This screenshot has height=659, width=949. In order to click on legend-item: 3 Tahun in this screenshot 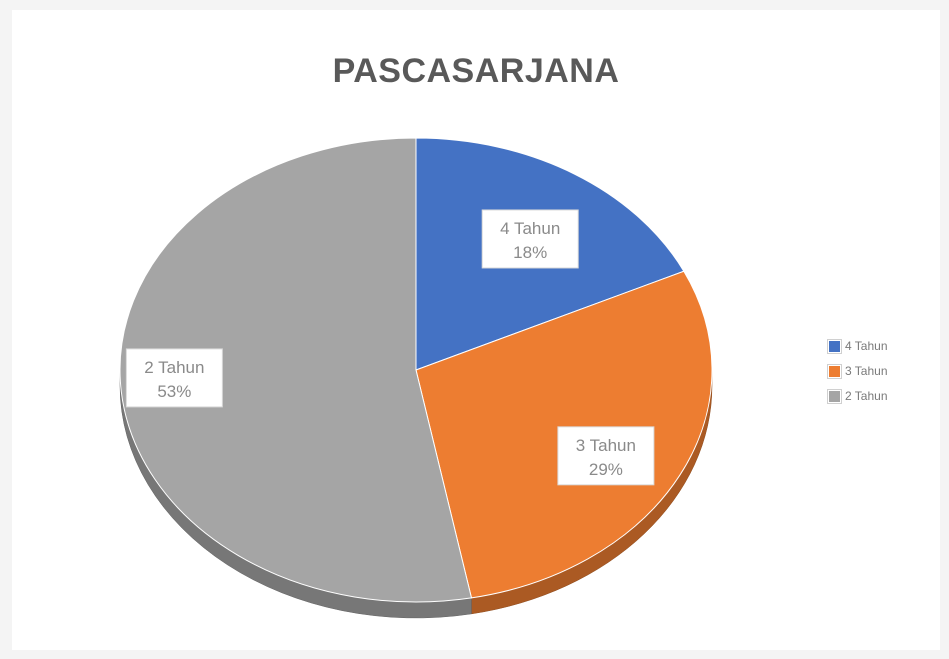, I will do `click(857, 371)`.